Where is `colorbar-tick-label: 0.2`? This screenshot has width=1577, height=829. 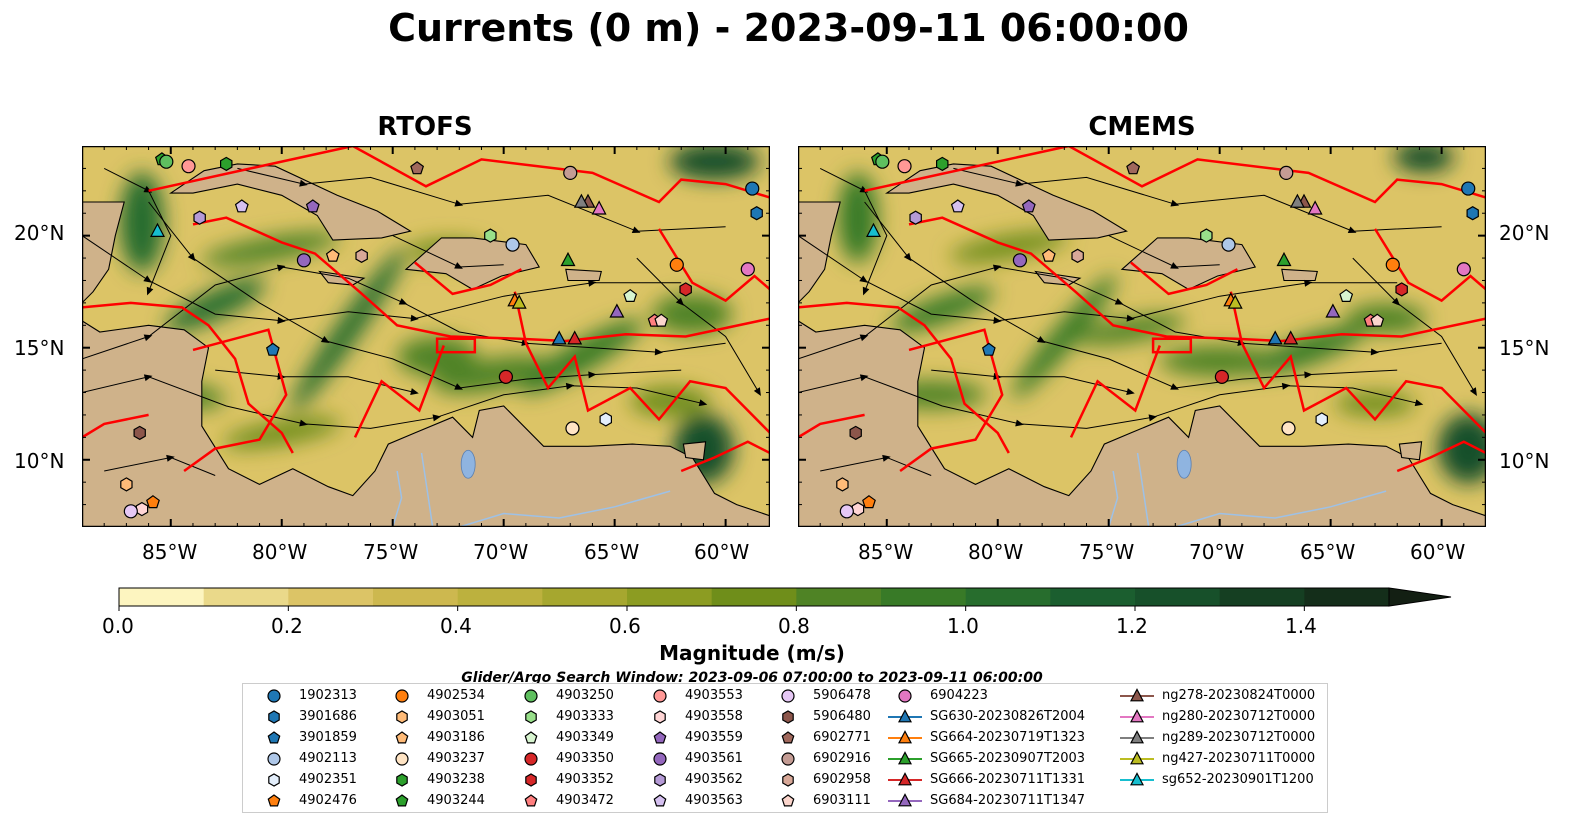
colorbar-tick-label: 0.2 is located at coordinates (287, 626).